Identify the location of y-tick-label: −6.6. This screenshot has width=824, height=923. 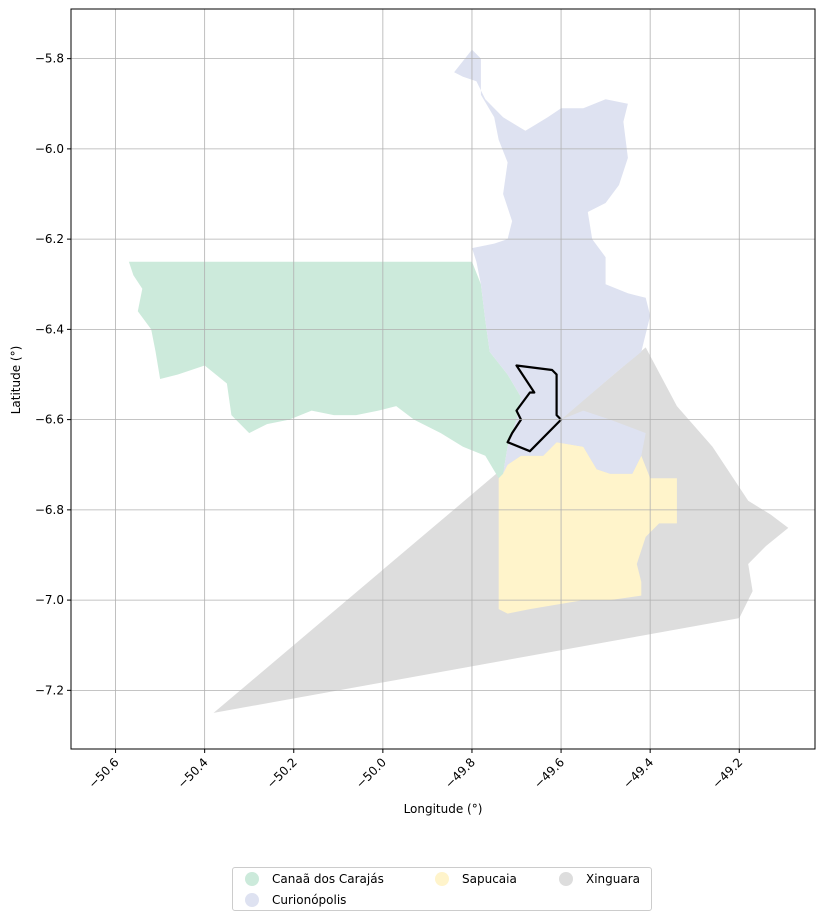
(49, 420).